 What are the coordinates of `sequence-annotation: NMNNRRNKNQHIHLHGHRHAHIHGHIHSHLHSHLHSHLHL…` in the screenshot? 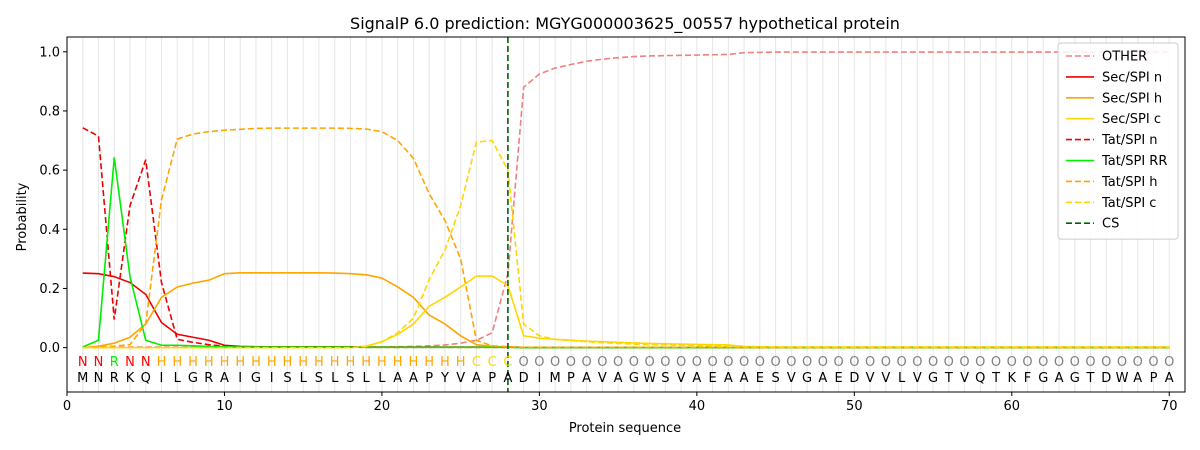 It's located at (625, 370).